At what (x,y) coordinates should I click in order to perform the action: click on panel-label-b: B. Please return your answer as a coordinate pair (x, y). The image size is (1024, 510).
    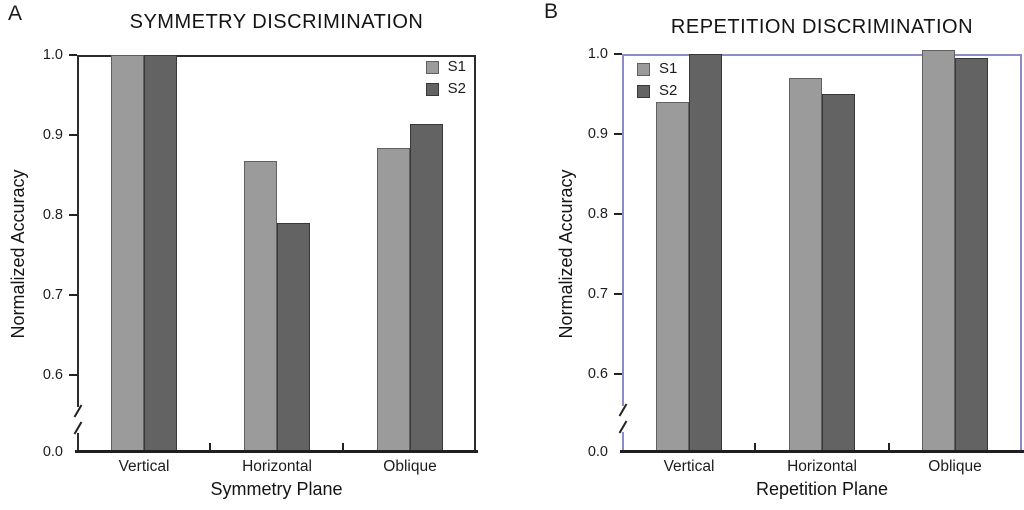
    Looking at the image, I should click on (551, 11).